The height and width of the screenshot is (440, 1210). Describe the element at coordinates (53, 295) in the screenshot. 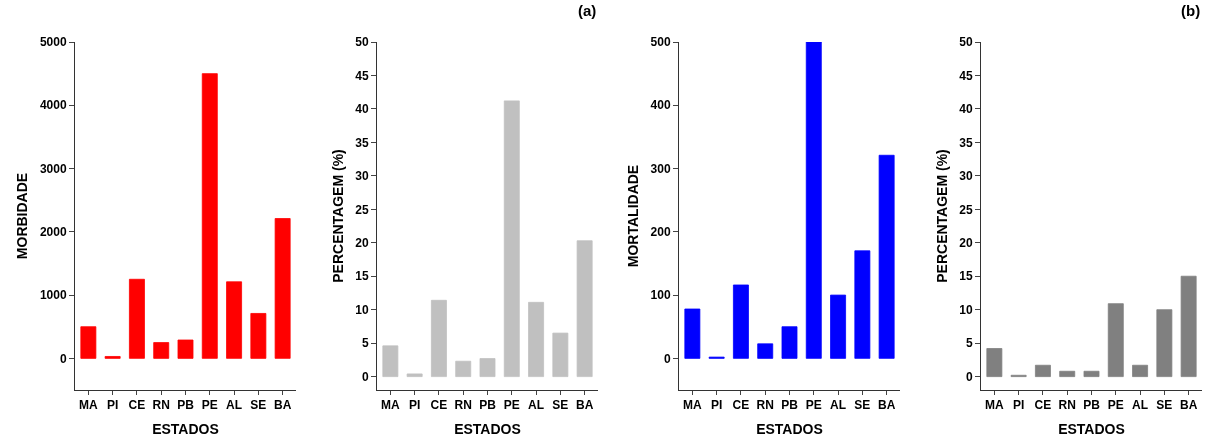

I see `y-tick-label: 1000` at that location.